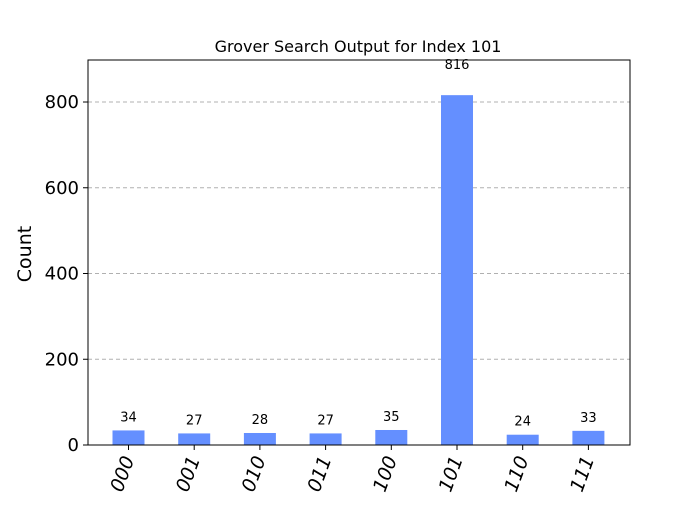 Image resolution: width=700 pixels, height=505 pixels. I want to click on y-tick-label: 600, so click(62, 188).